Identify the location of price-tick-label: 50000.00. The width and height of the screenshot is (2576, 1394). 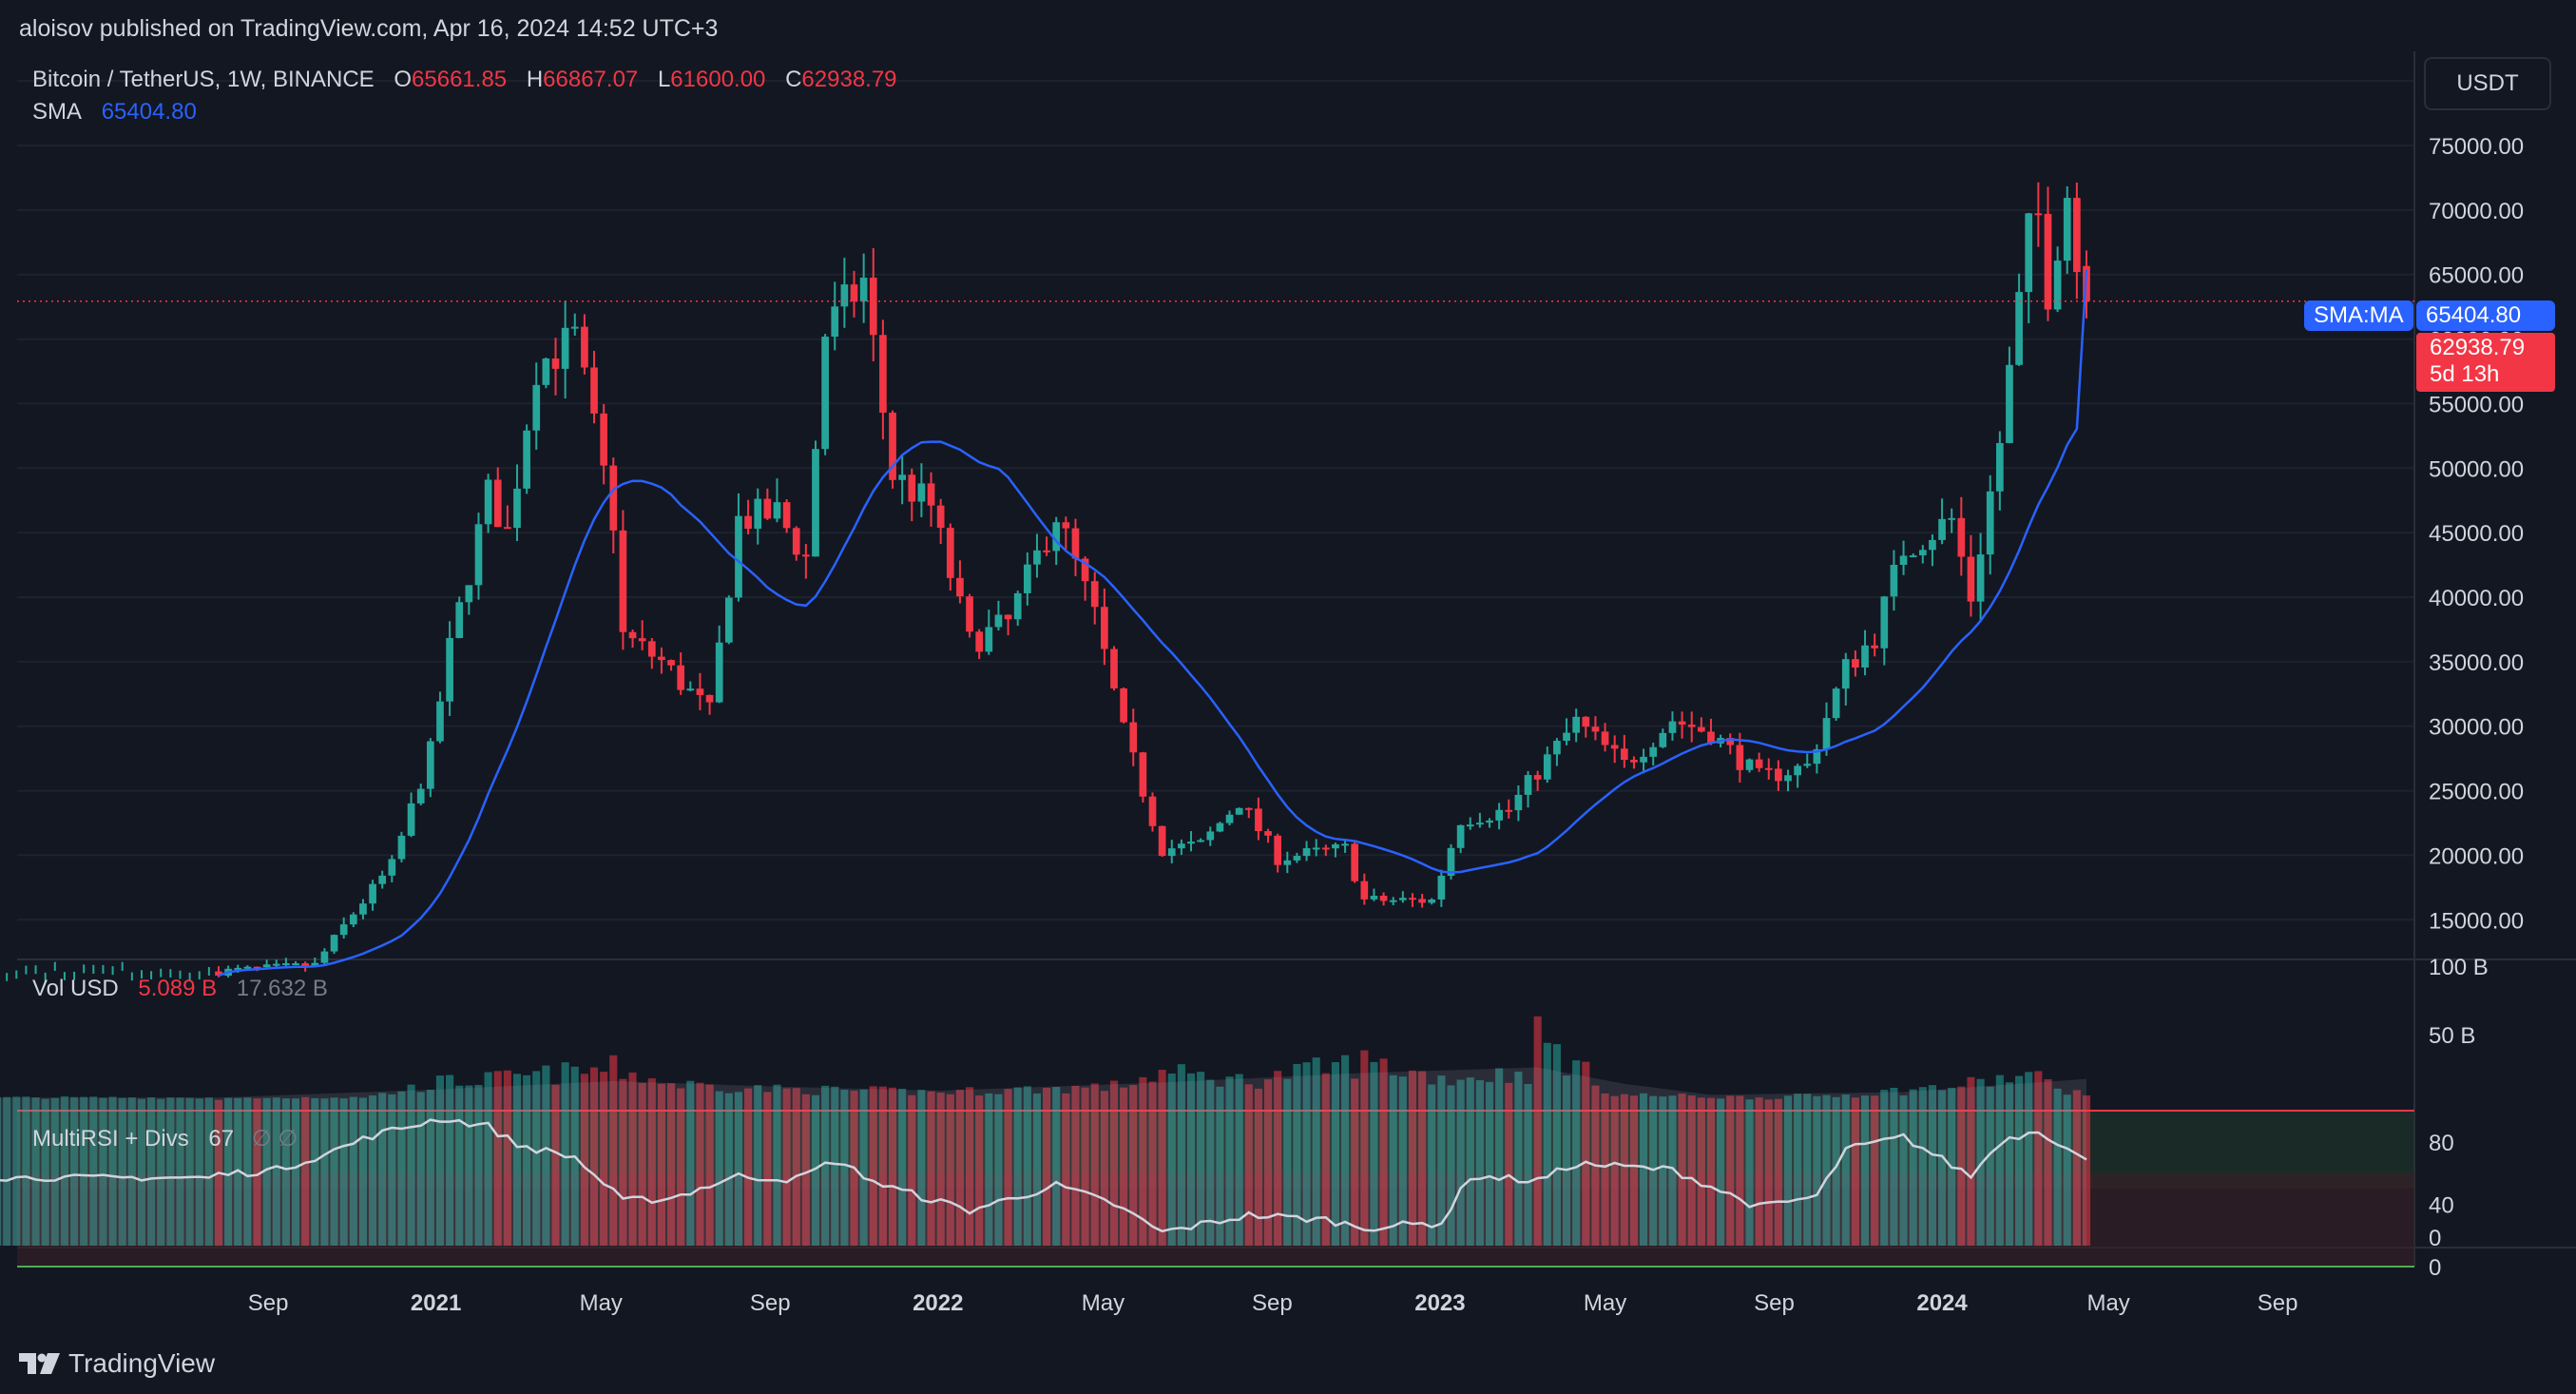
(2476, 469).